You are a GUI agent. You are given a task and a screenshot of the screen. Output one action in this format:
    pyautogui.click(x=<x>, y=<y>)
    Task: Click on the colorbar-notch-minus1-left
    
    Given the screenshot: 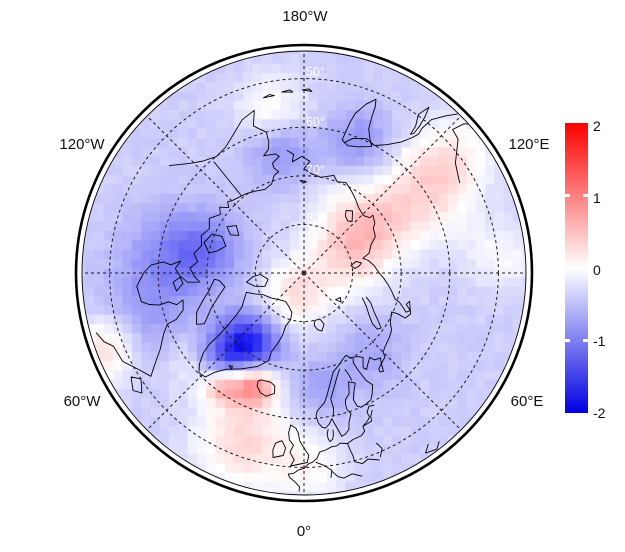 What is the action you would take?
    pyautogui.click(x=567, y=340)
    